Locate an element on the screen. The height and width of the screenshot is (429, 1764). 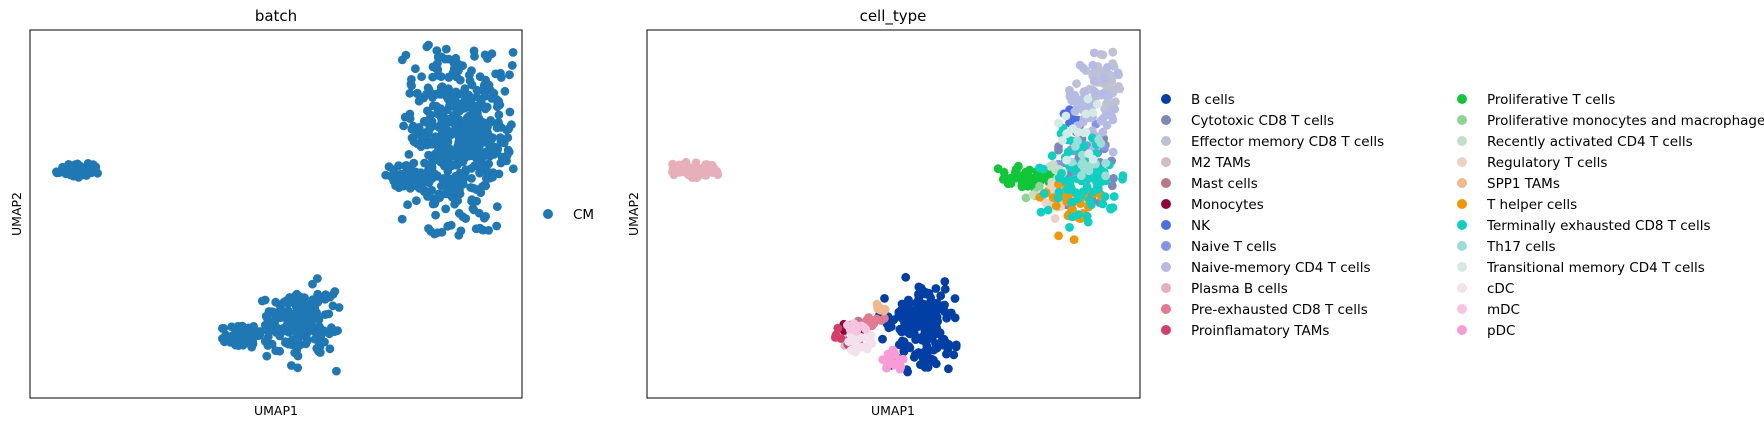
batch-title: batch is located at coordinates (276, 16).